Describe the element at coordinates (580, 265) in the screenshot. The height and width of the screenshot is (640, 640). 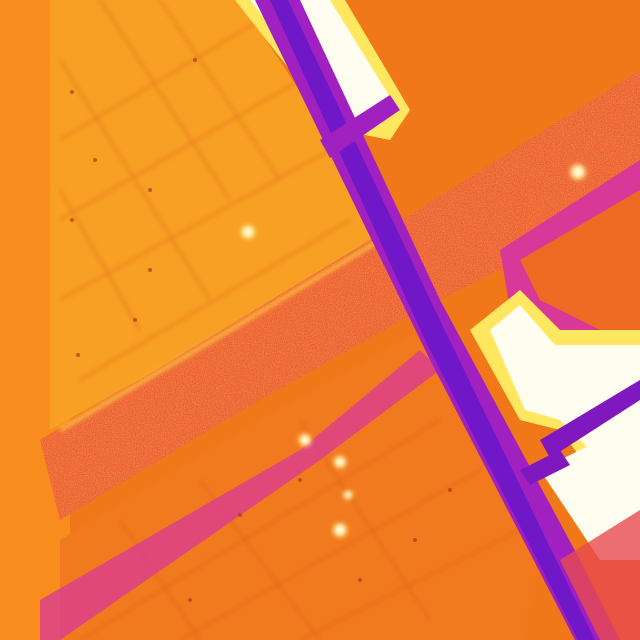
I see `right-orange-block` at that location.